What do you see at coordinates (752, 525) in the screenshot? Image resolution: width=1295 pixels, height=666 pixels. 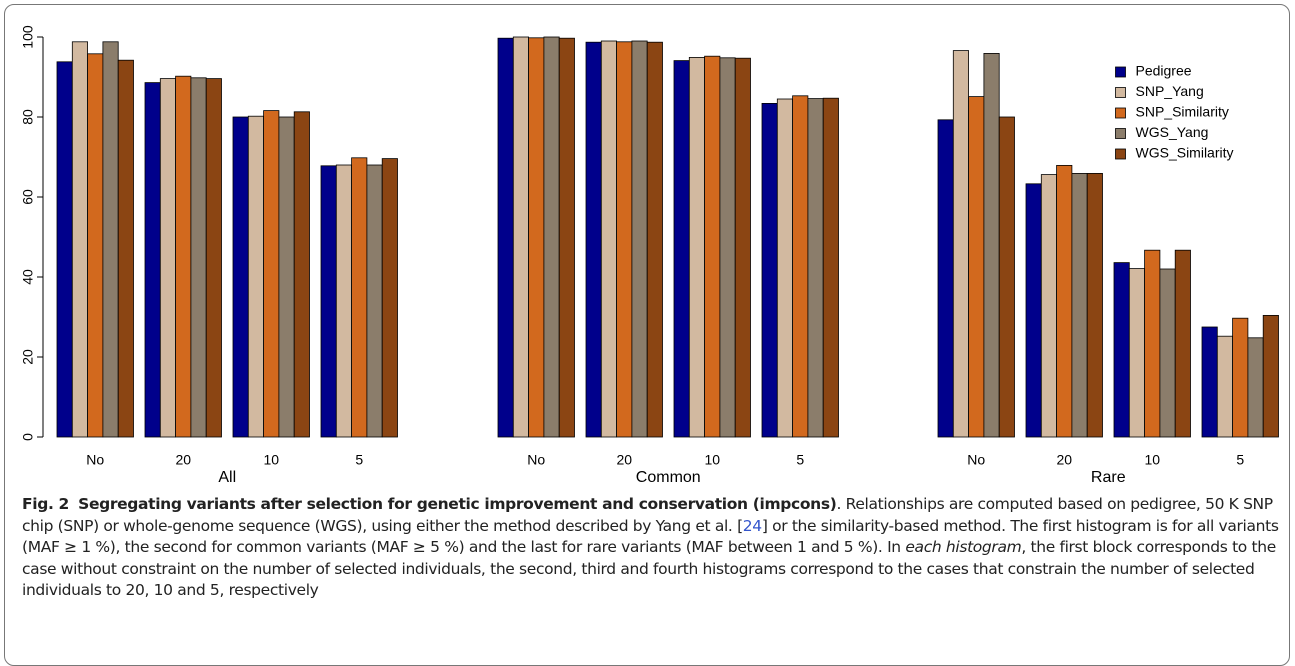 I see `citation: 24` at bounding box center [752, 525].